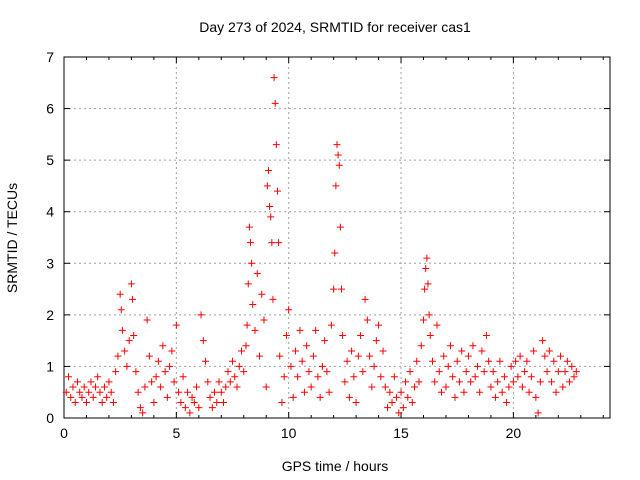 This screenshot has width=640, height=480. What do you see at coordinates (289, 433) in the screenshot?
I see `x-tick-label: 10` at bounding box center [289, 433].